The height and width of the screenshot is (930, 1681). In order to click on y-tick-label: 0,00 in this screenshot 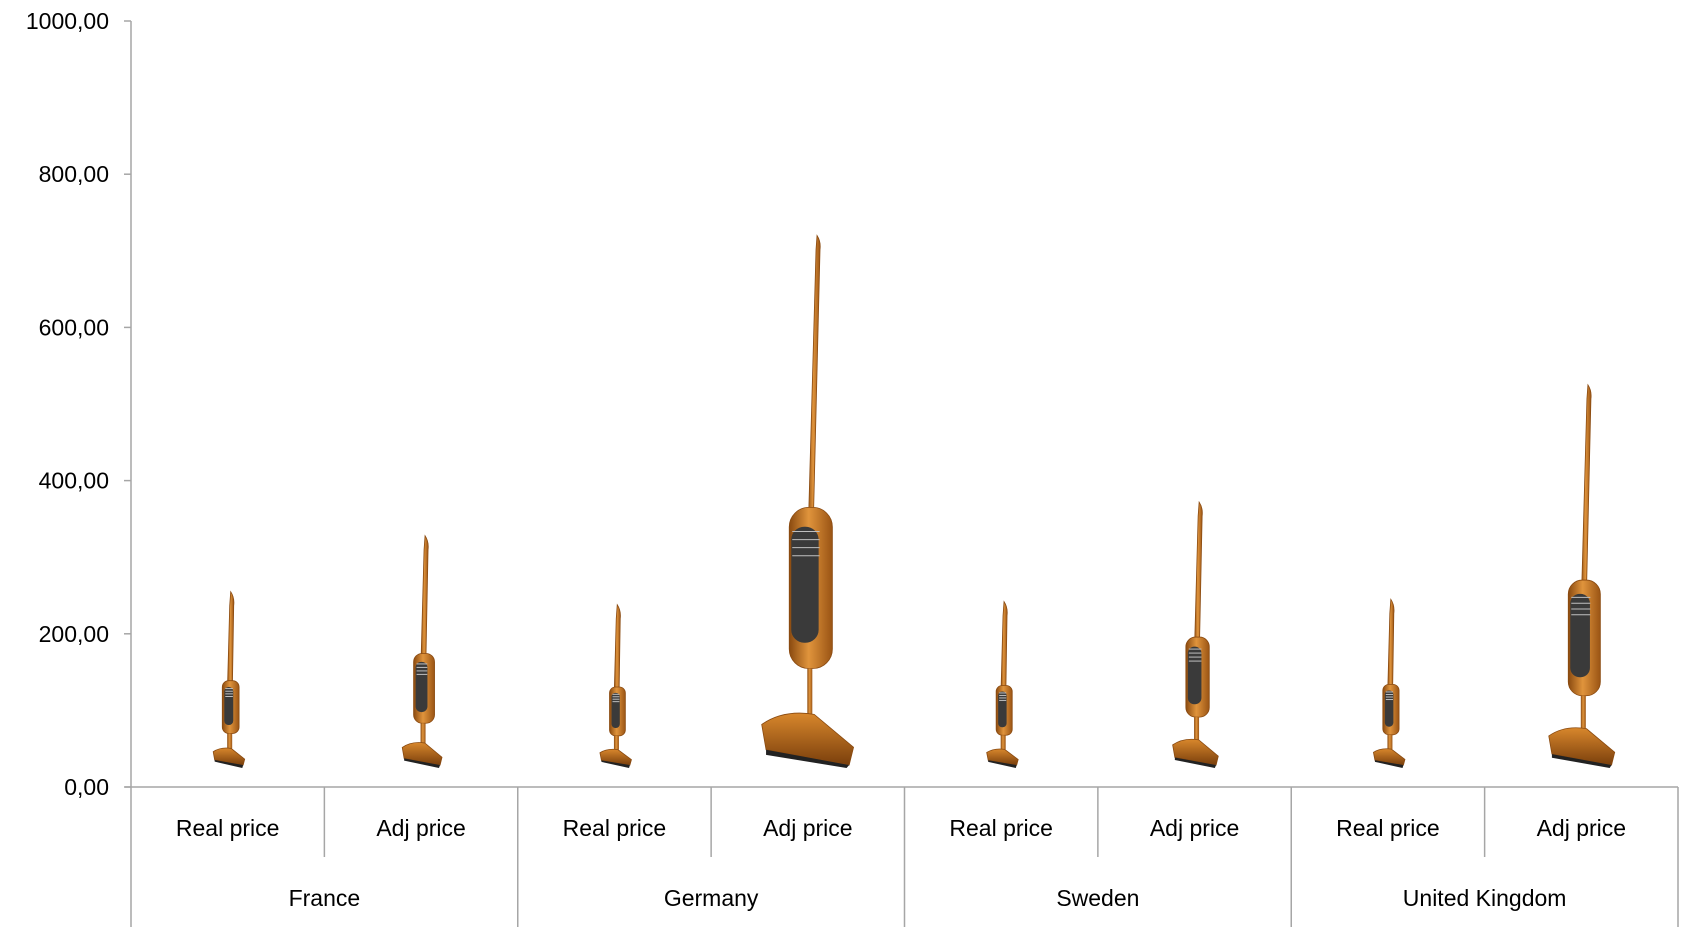, I will do `click(86, 787)`.